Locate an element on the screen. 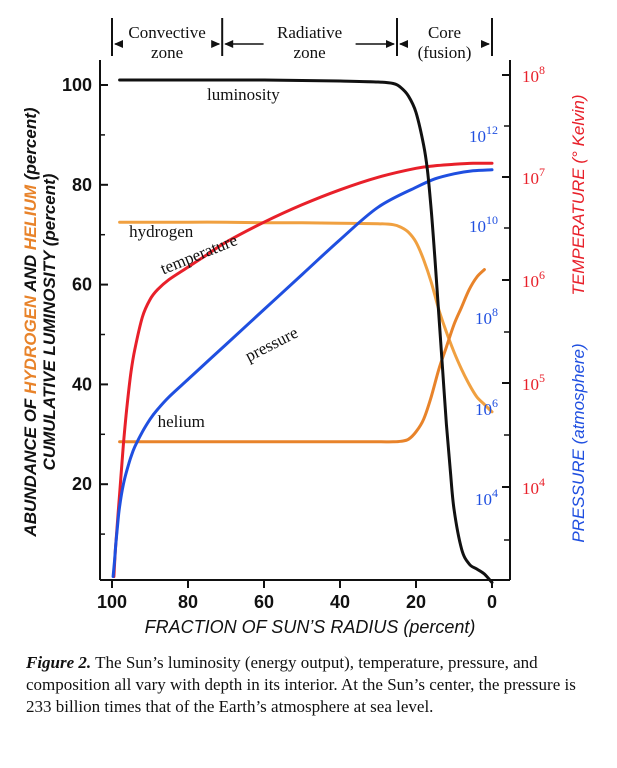 This screenshot has height=768, width=617. temperature-tick-exponent-8: 8 is located at coordinates (542, 70).